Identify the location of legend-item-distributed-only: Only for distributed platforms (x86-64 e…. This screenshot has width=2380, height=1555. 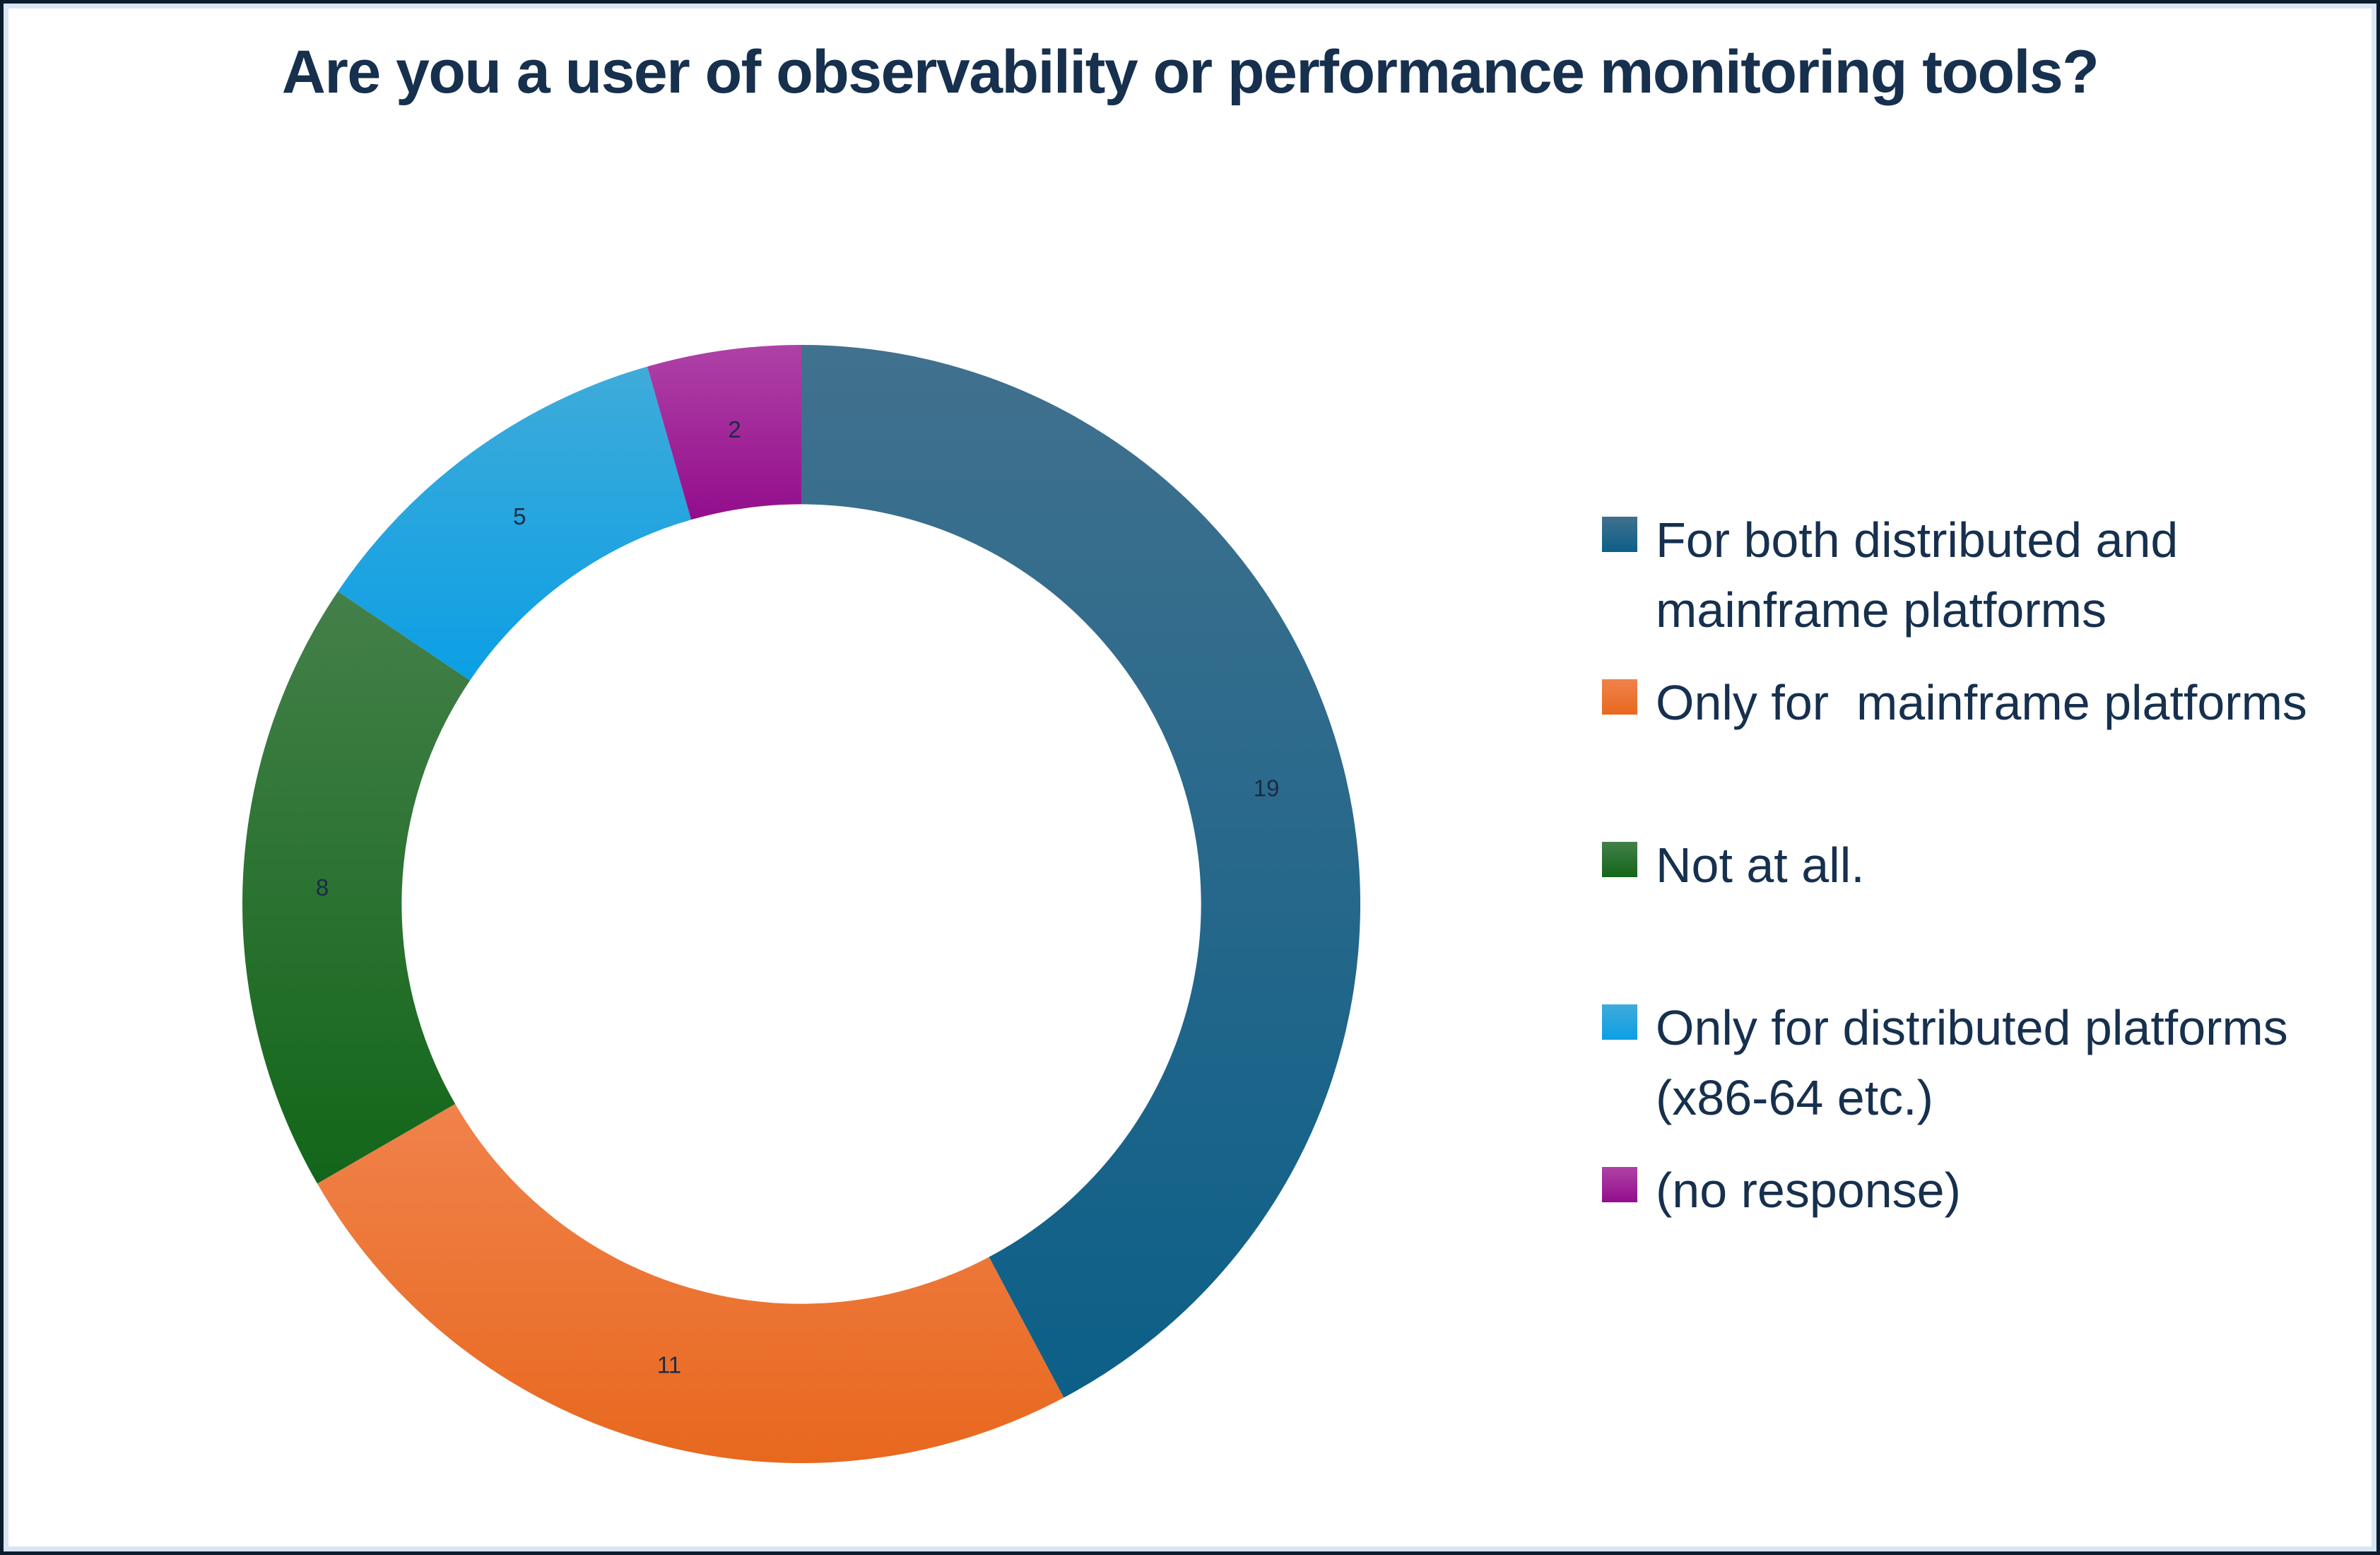
(1982, 1063).